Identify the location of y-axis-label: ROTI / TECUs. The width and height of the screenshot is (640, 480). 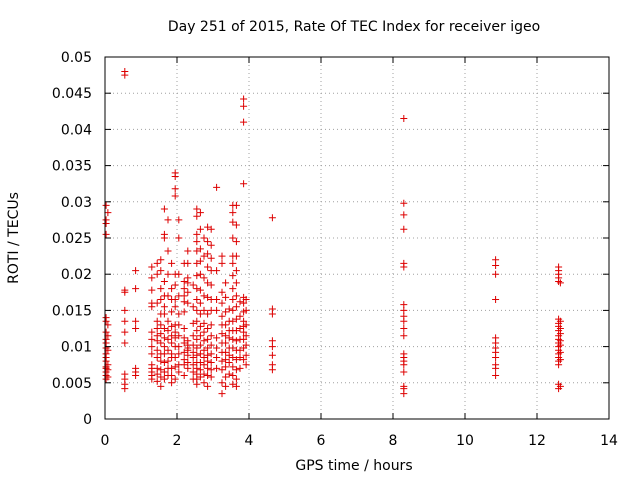
(14, 238).